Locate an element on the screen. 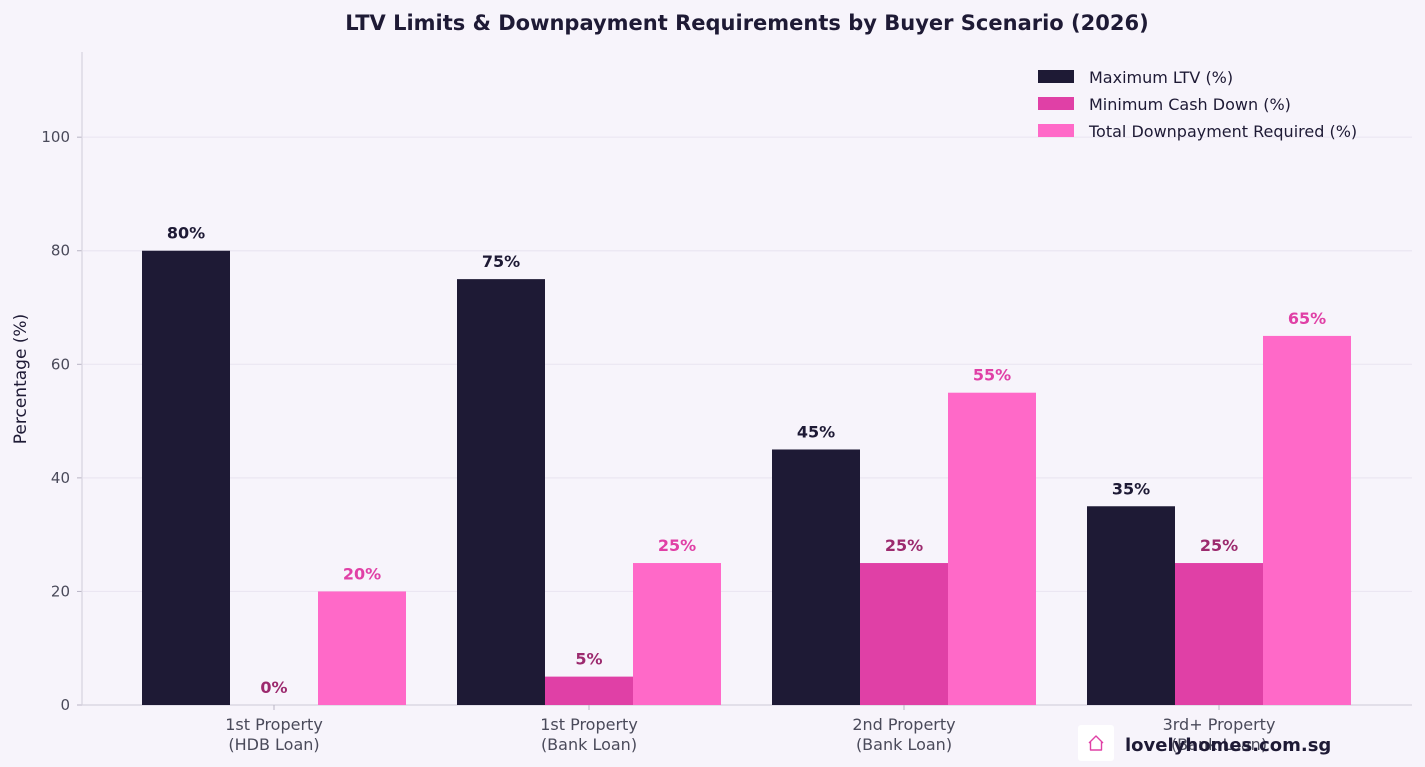 This screenshot has height=767, width=1425. y-tick-label: 60 is located at coordinates (60, 364).